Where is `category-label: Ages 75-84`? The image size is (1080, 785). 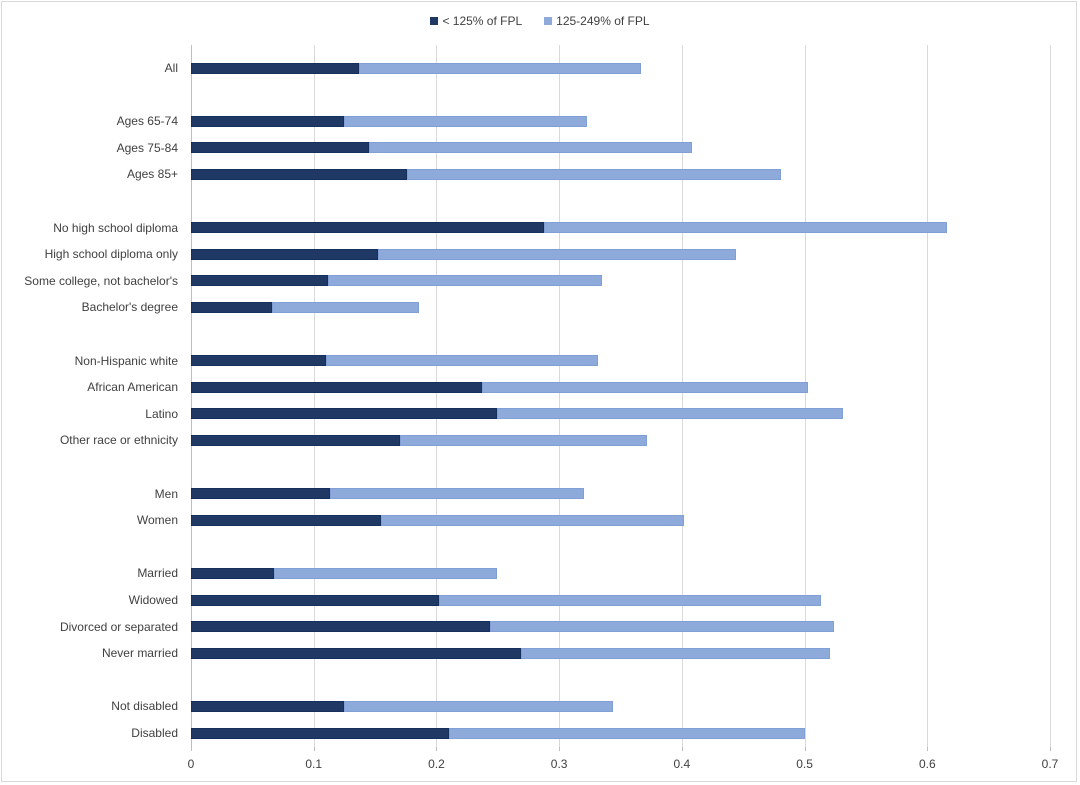
category-label: Ages 75-84 is located at coordinates (147, 147).